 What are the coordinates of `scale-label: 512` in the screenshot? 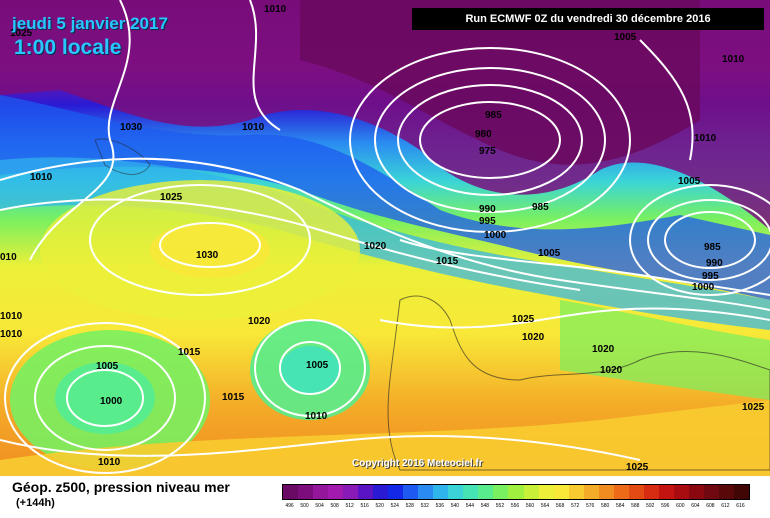 It's located at (349, 506).